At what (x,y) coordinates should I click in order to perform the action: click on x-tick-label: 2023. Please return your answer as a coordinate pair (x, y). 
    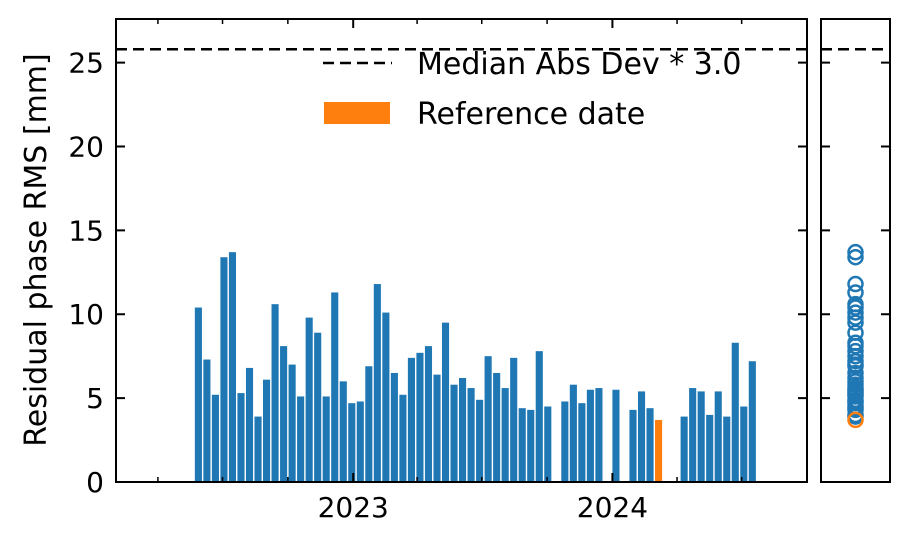
    Looking at the image, I should click on (353, 507).